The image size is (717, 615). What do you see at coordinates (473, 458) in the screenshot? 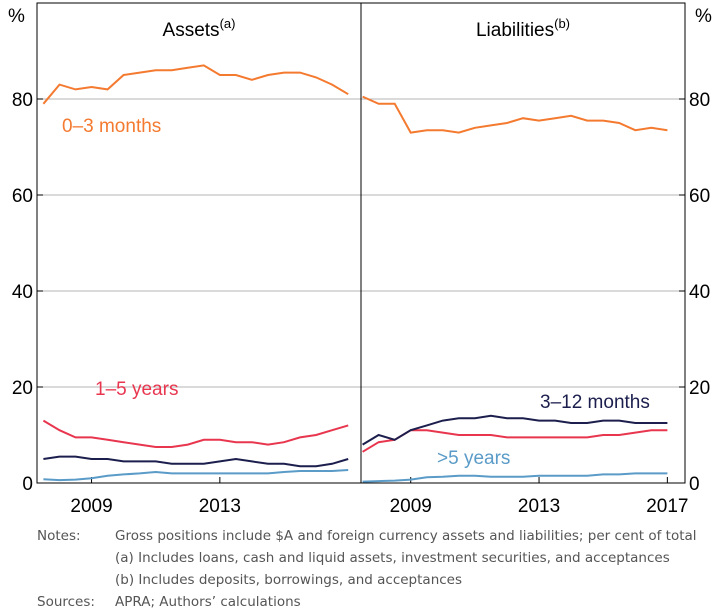
I see `series-label: >5 years` at bounding box center [473, 458].